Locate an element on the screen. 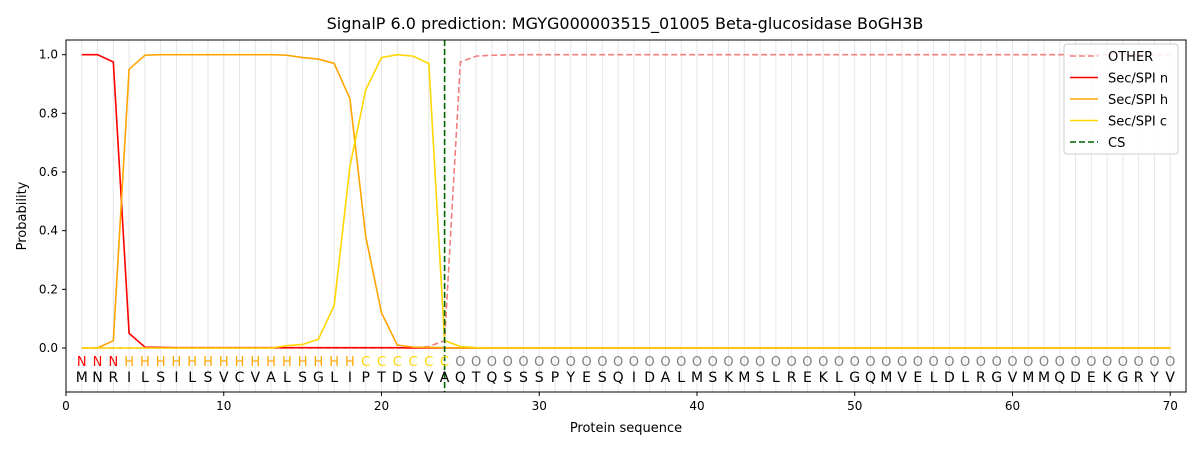 The image size is (1200, 450). legend-box is located at coordinates (1121, 99).